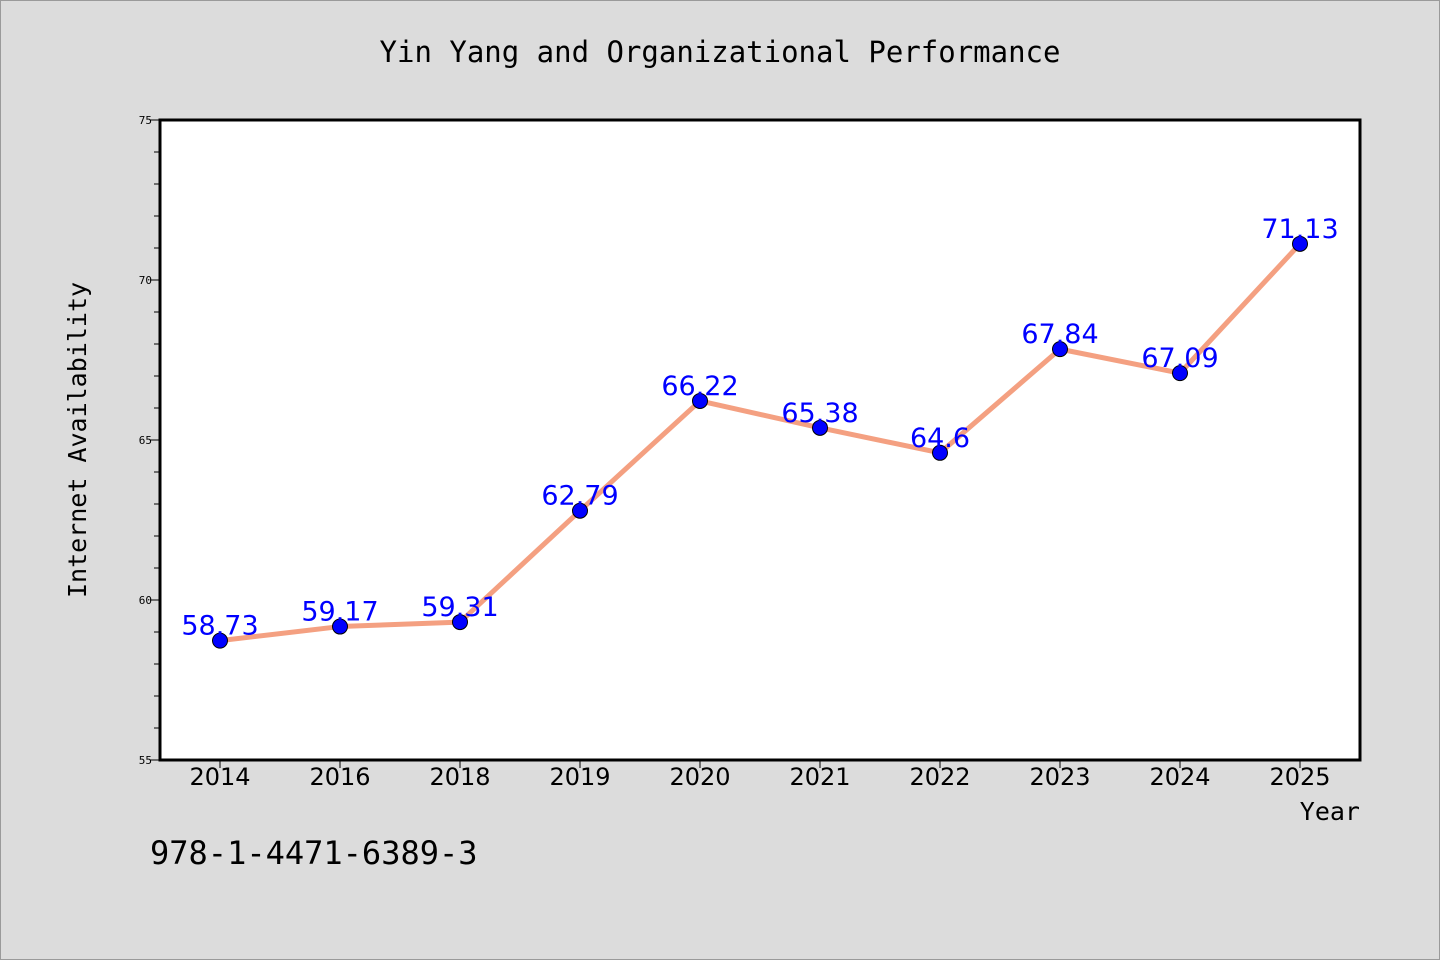 The height and width of the screenshot is (960, 1440). What do you see at coordinates (699, 777) in the screenshot?
I see `x-tick-label: 2020` at bounding box center [699, 777].